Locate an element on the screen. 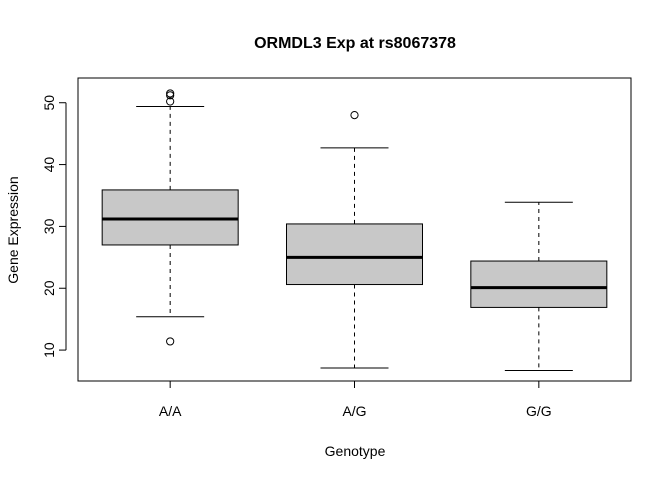 This screenshot has width=672, height=480. y-tick-label: 50 is located at coordinates (49, 103).